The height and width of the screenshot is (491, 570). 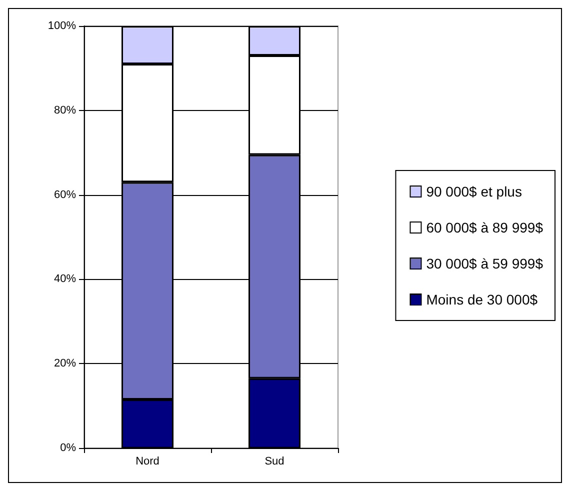 I want to click on y-tick-label: 60%, so click(x=65, y=194).